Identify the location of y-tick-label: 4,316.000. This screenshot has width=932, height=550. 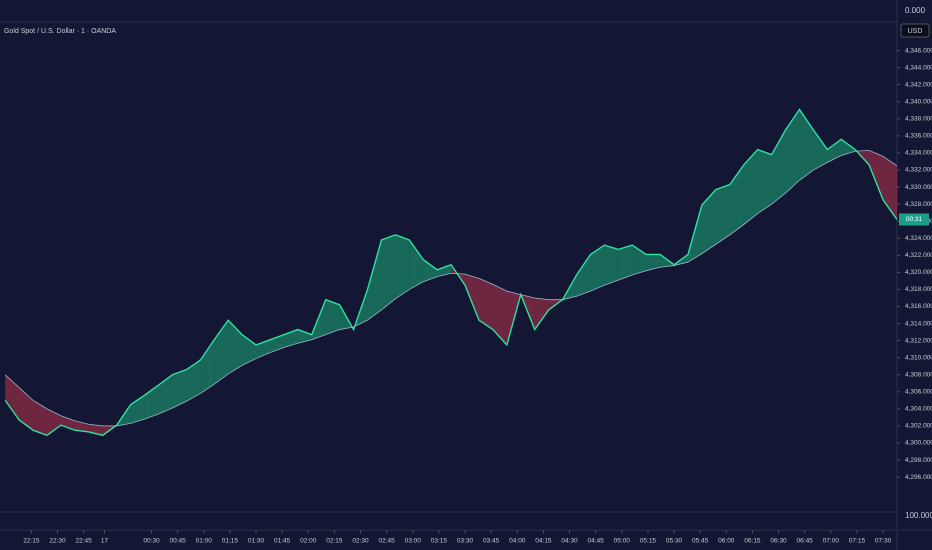
(918, 306).